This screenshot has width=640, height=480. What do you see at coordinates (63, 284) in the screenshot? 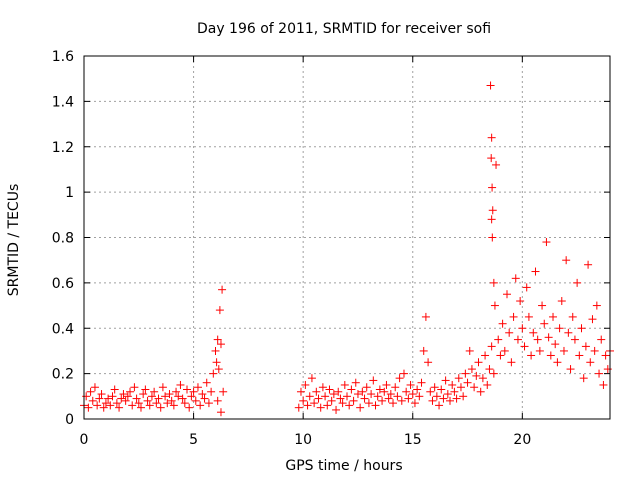
I see `y-tick-label: 0.6` at bounding box center [63, 284].